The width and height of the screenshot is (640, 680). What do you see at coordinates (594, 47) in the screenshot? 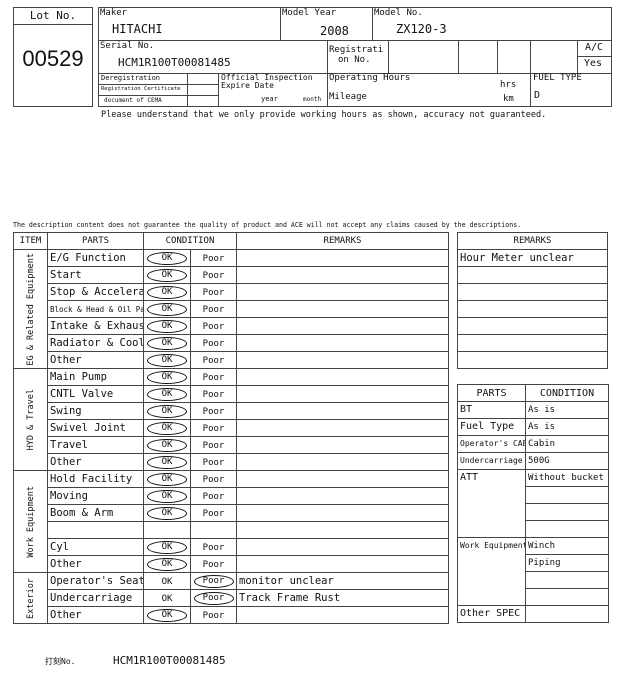
I see `ac-label: A/C` at bounding box center [594, 47].